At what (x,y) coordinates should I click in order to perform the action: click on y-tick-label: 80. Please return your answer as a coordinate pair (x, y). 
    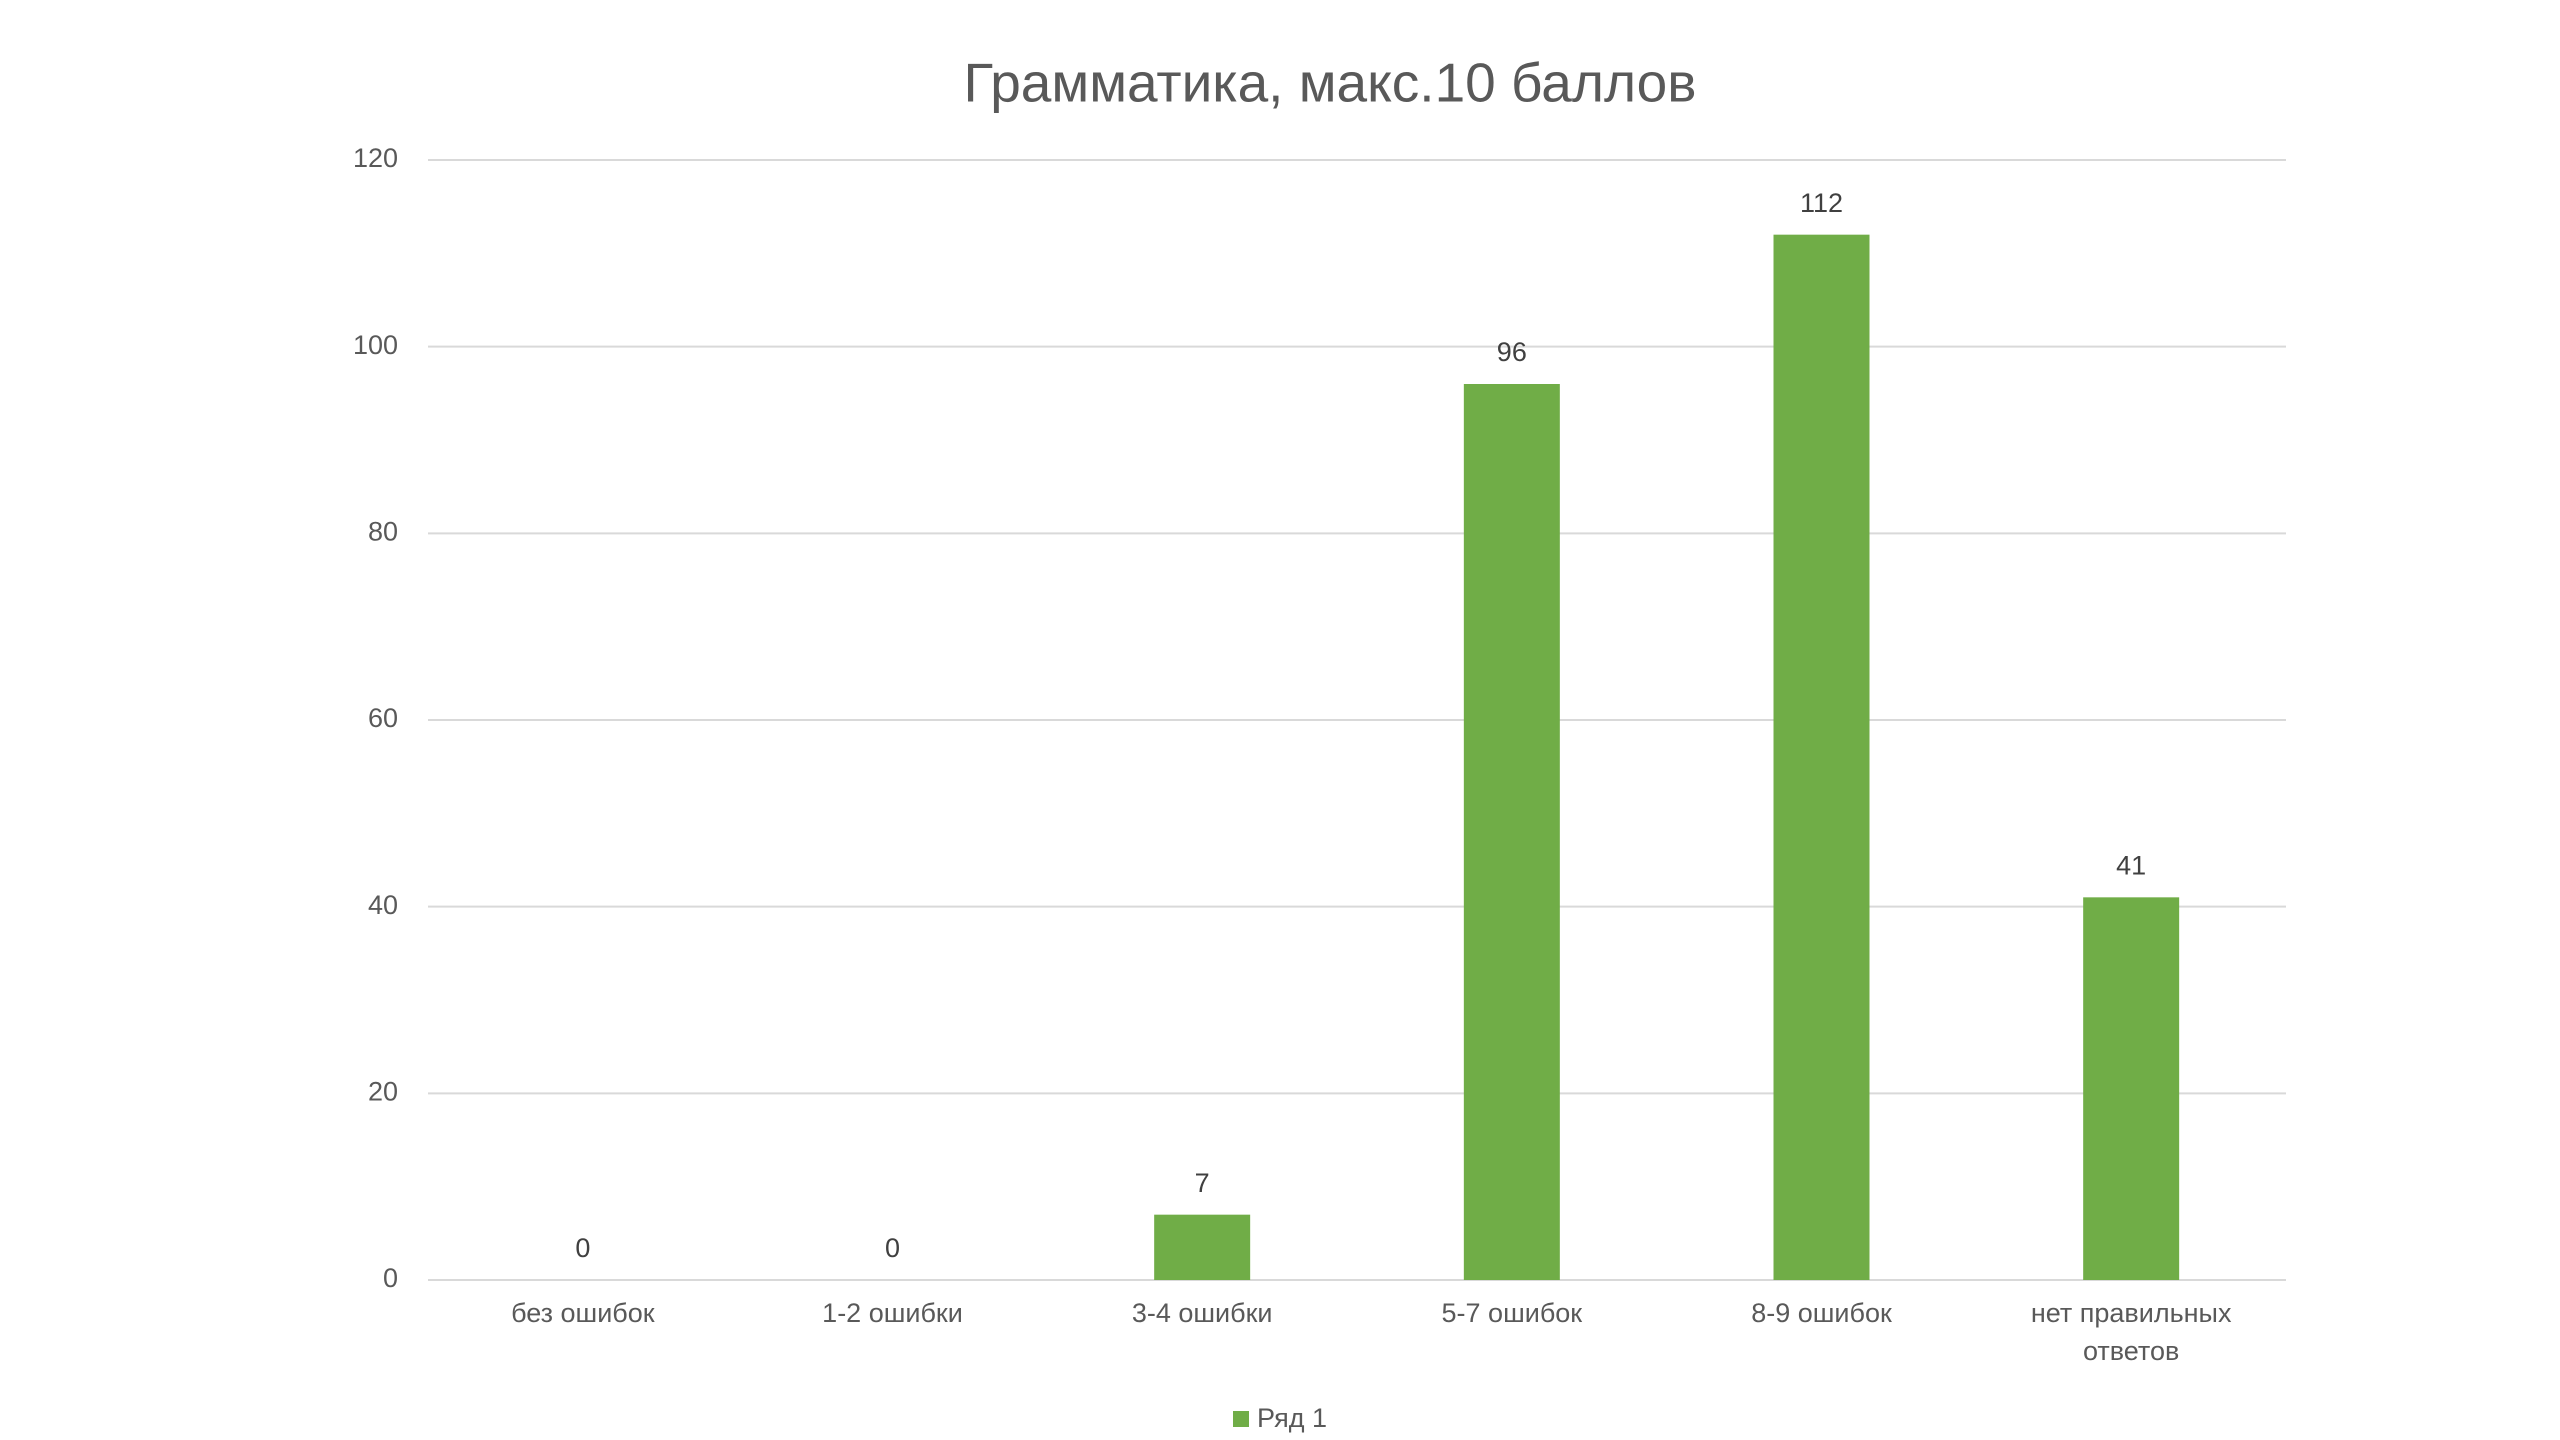
    Looking at the image, I should click on (383, 531).